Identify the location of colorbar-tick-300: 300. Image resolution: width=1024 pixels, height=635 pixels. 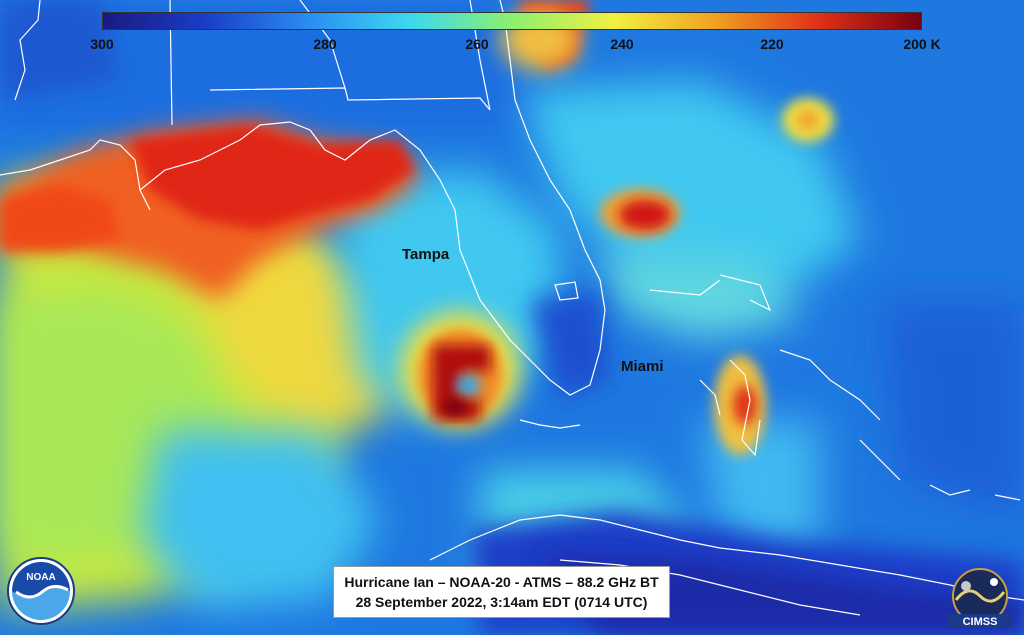
(102, 44).